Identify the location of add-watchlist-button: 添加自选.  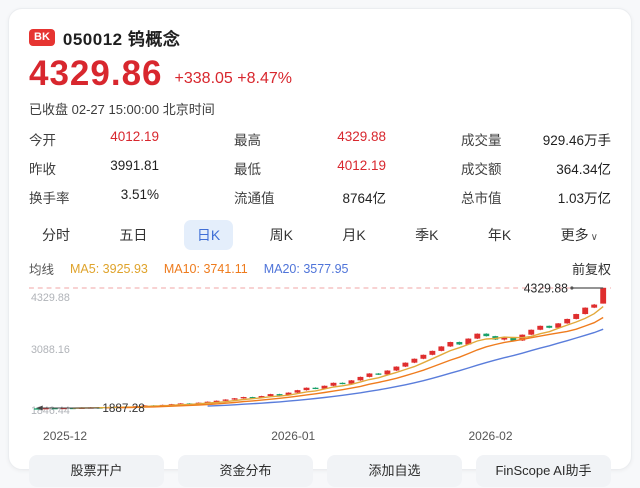
(394, 471).